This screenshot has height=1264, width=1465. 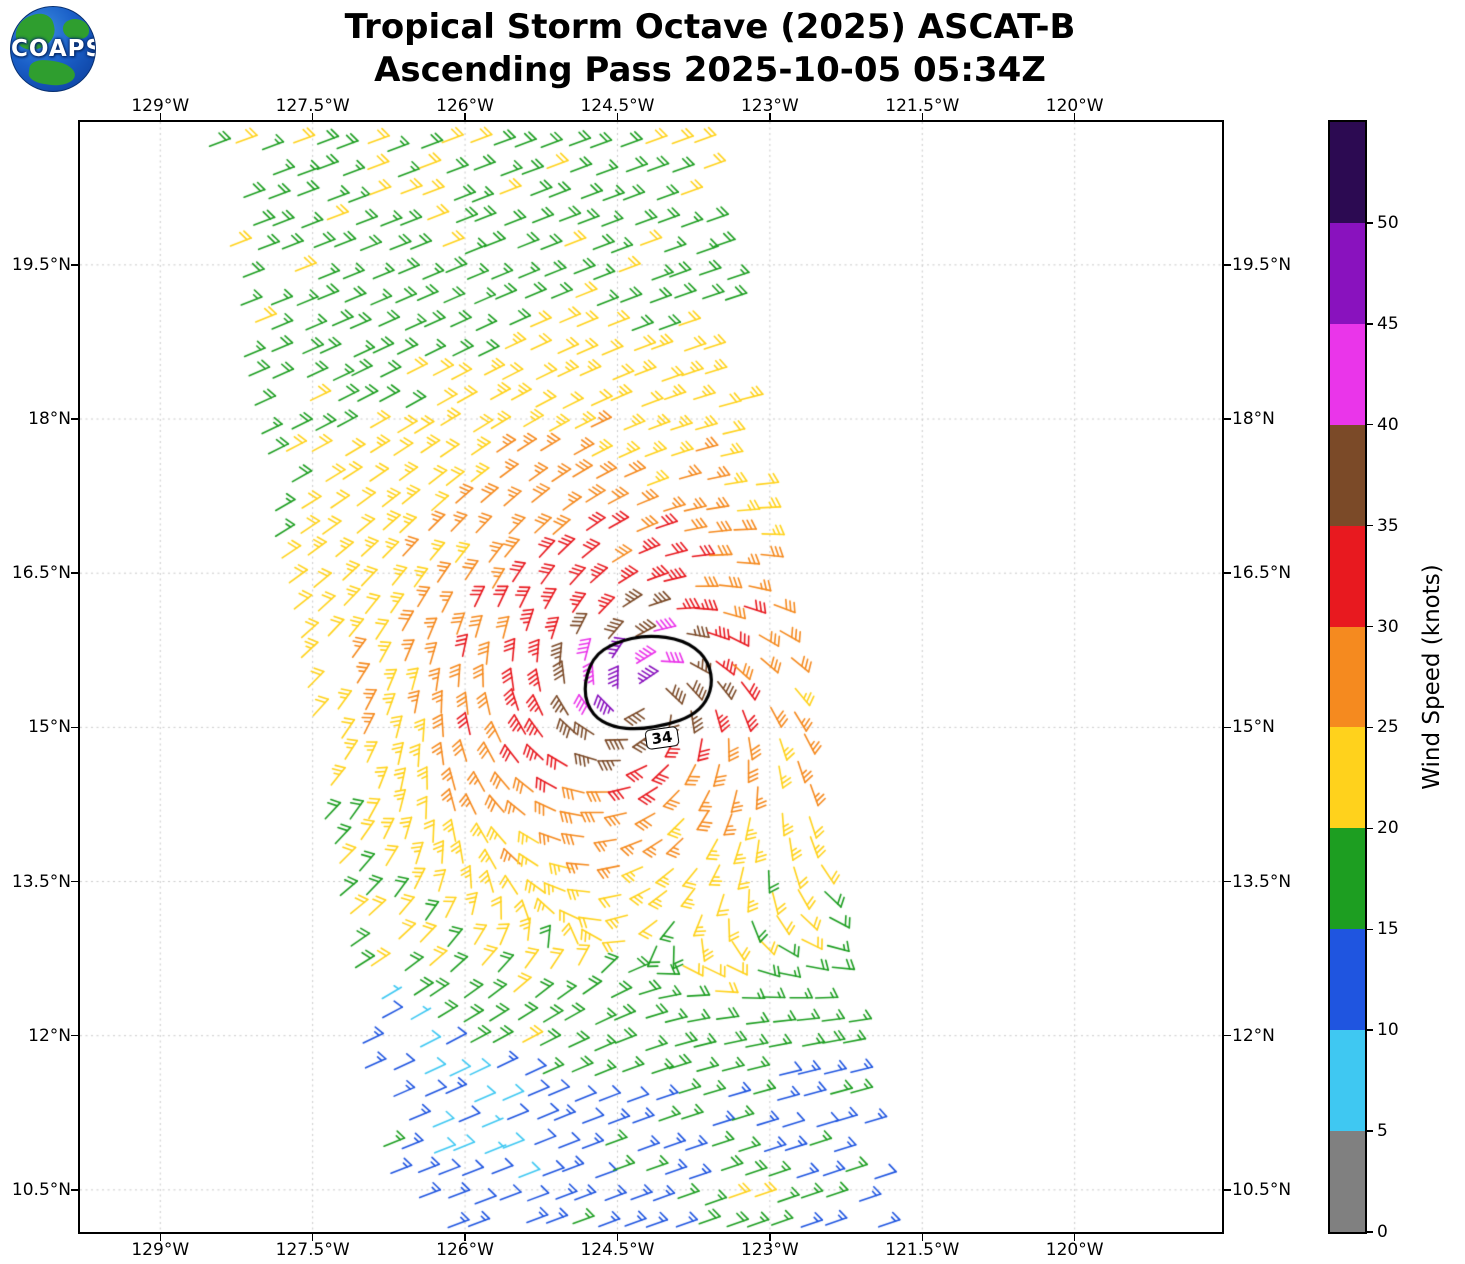 I want to click on colorbar-tick-label: 10, so click(x=1388, y=1030).